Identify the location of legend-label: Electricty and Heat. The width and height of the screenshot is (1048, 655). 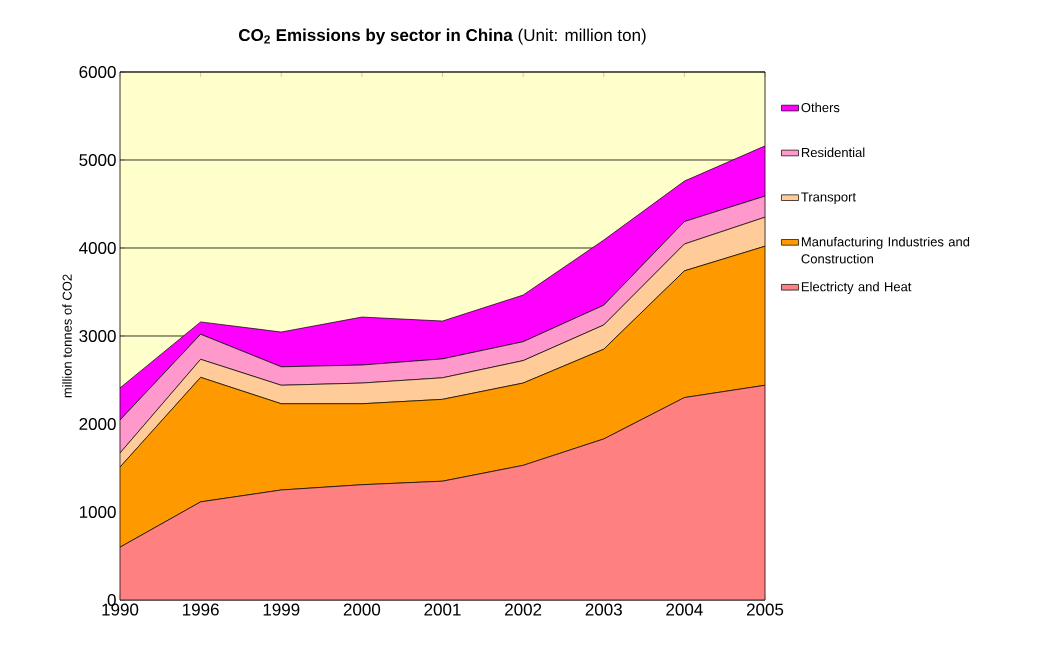
(856, 287).